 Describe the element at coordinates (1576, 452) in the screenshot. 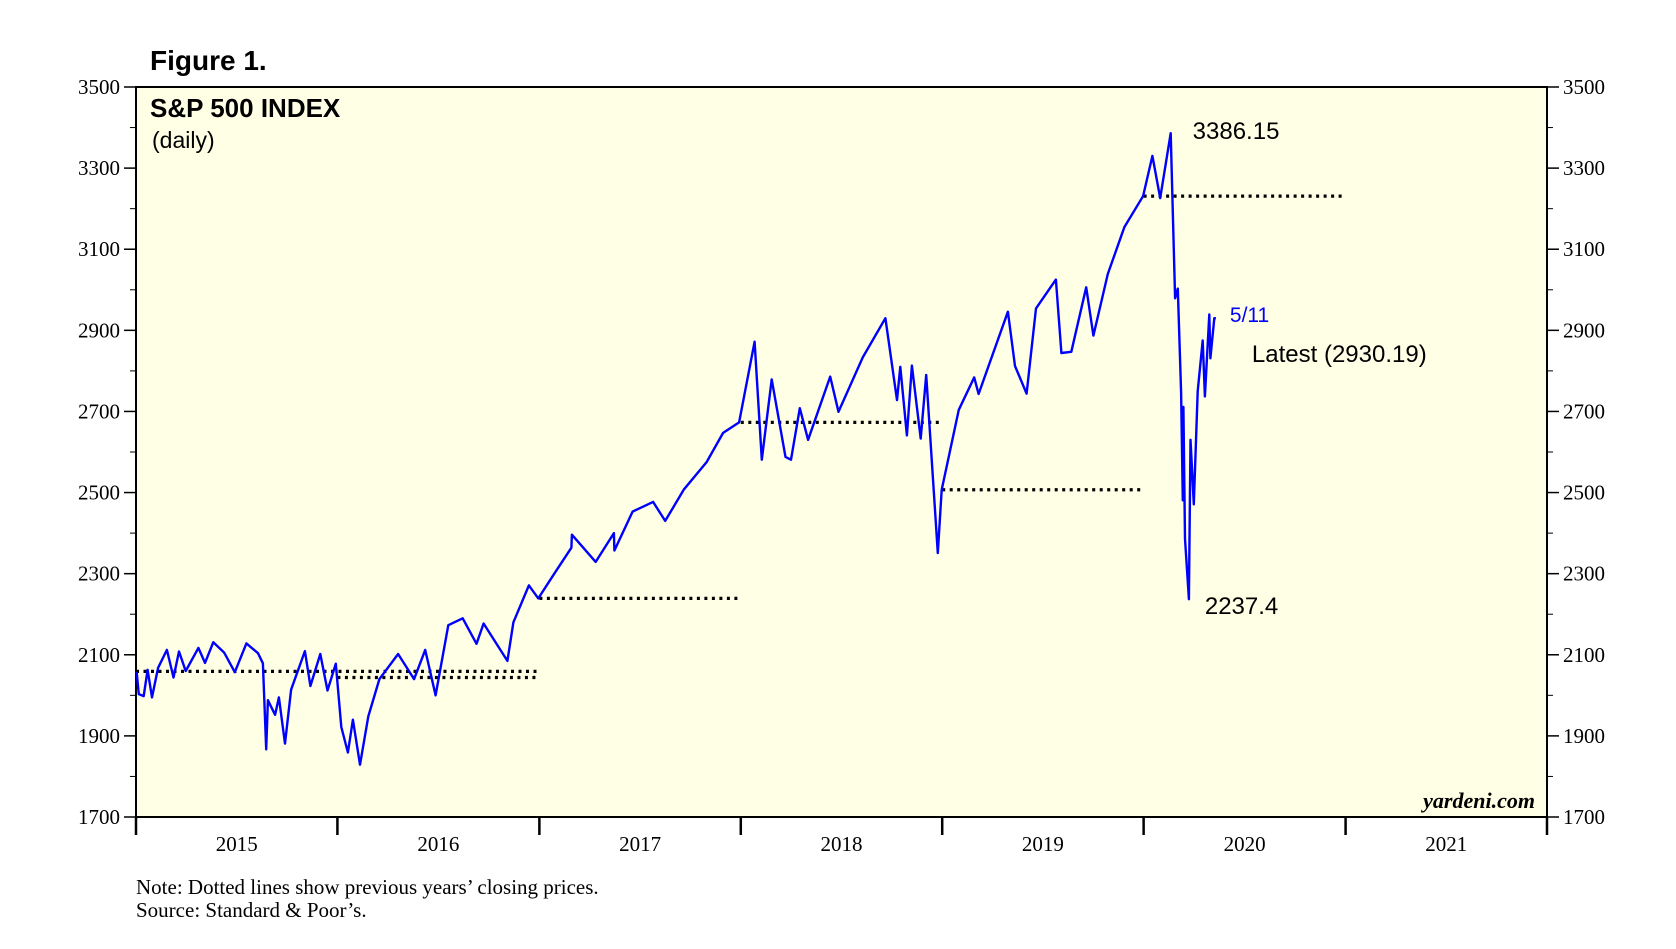

I see `y-axis-right: 3500 3300 3100 2900 2700 2500 2300 2100 1900 1700` at that location.